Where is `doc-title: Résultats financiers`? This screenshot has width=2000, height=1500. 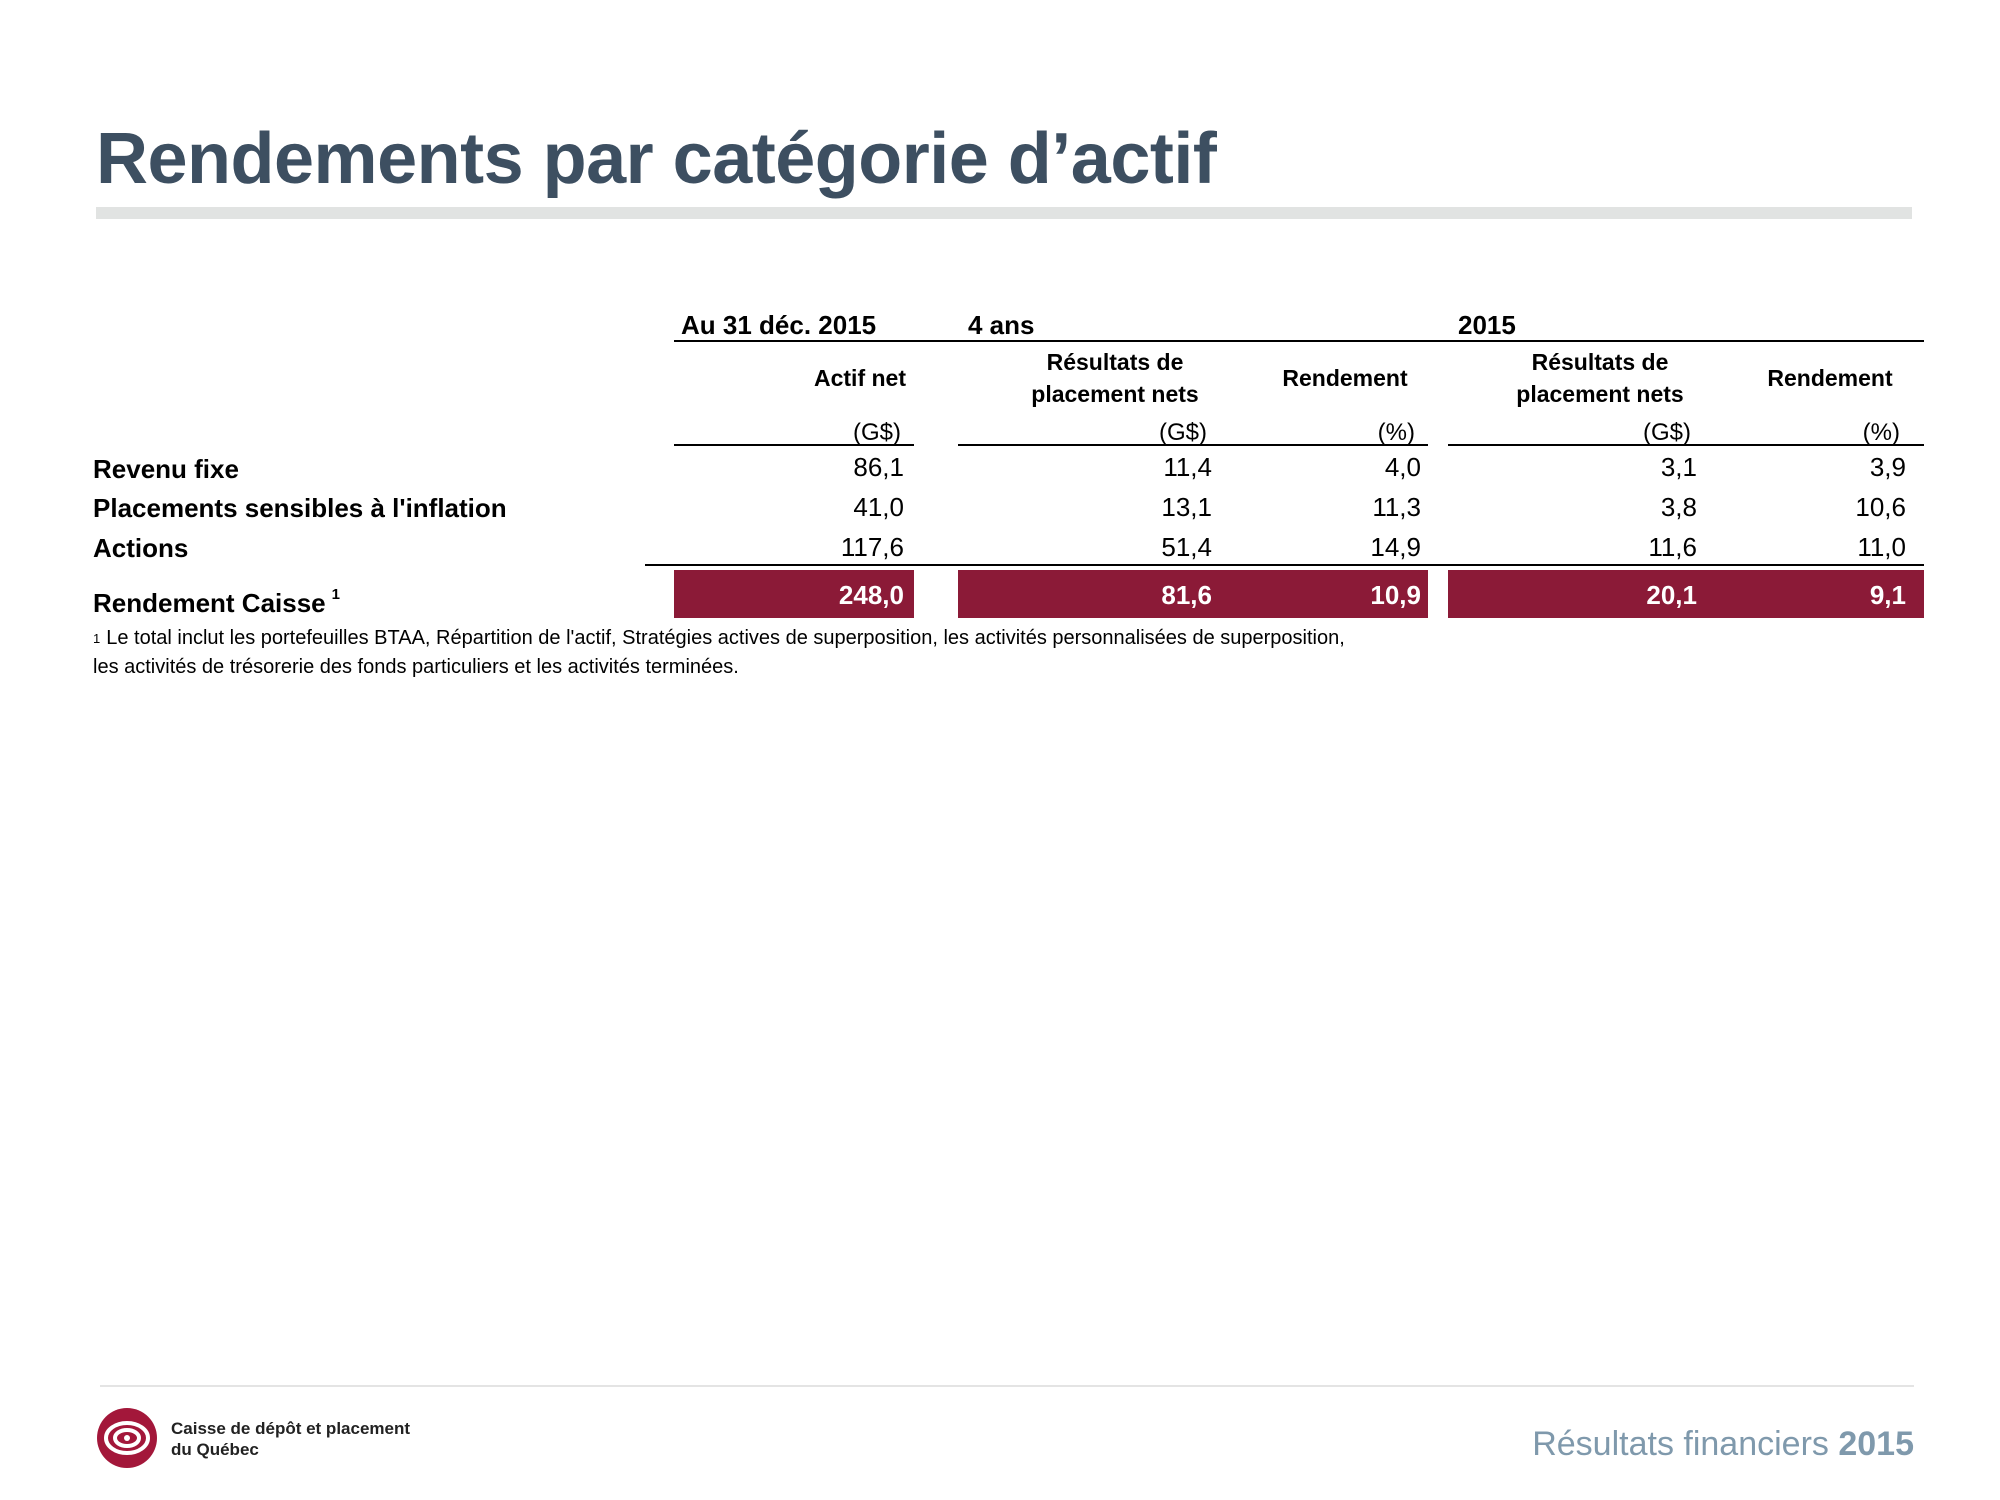 doc-title: Résultats financiers is located at coordinates (1680, 1444).